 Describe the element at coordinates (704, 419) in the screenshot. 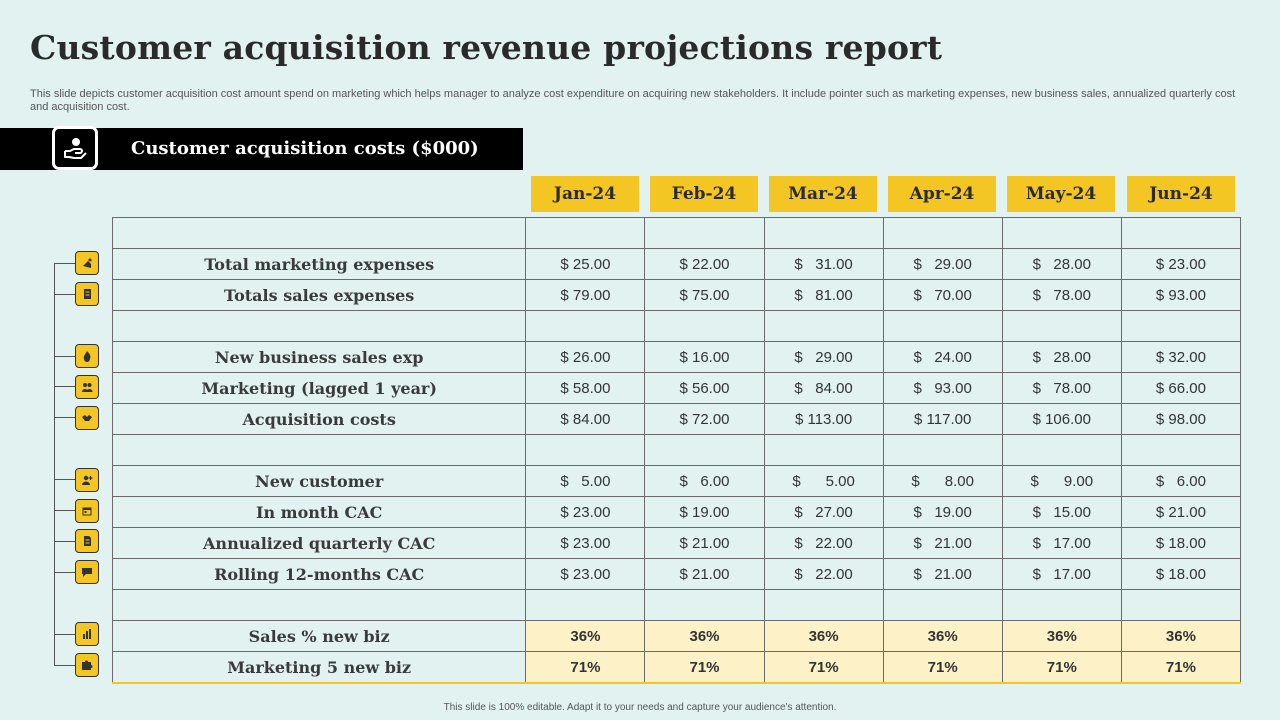

I see `value-cell: $ 72.00` at that location.